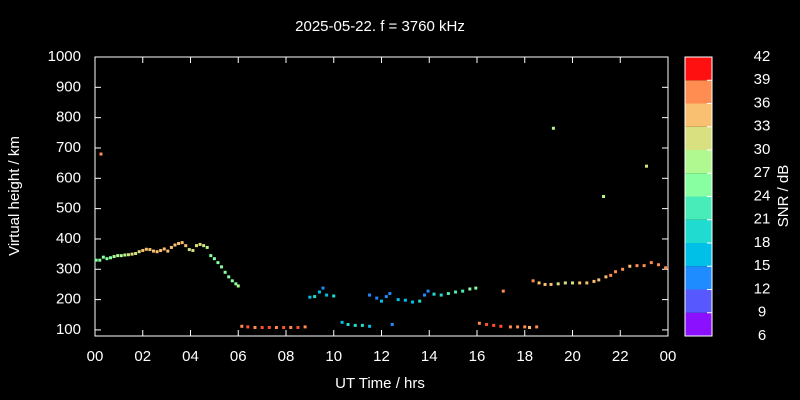  I want to click on y-tick-label: 100, so click(68, 329).